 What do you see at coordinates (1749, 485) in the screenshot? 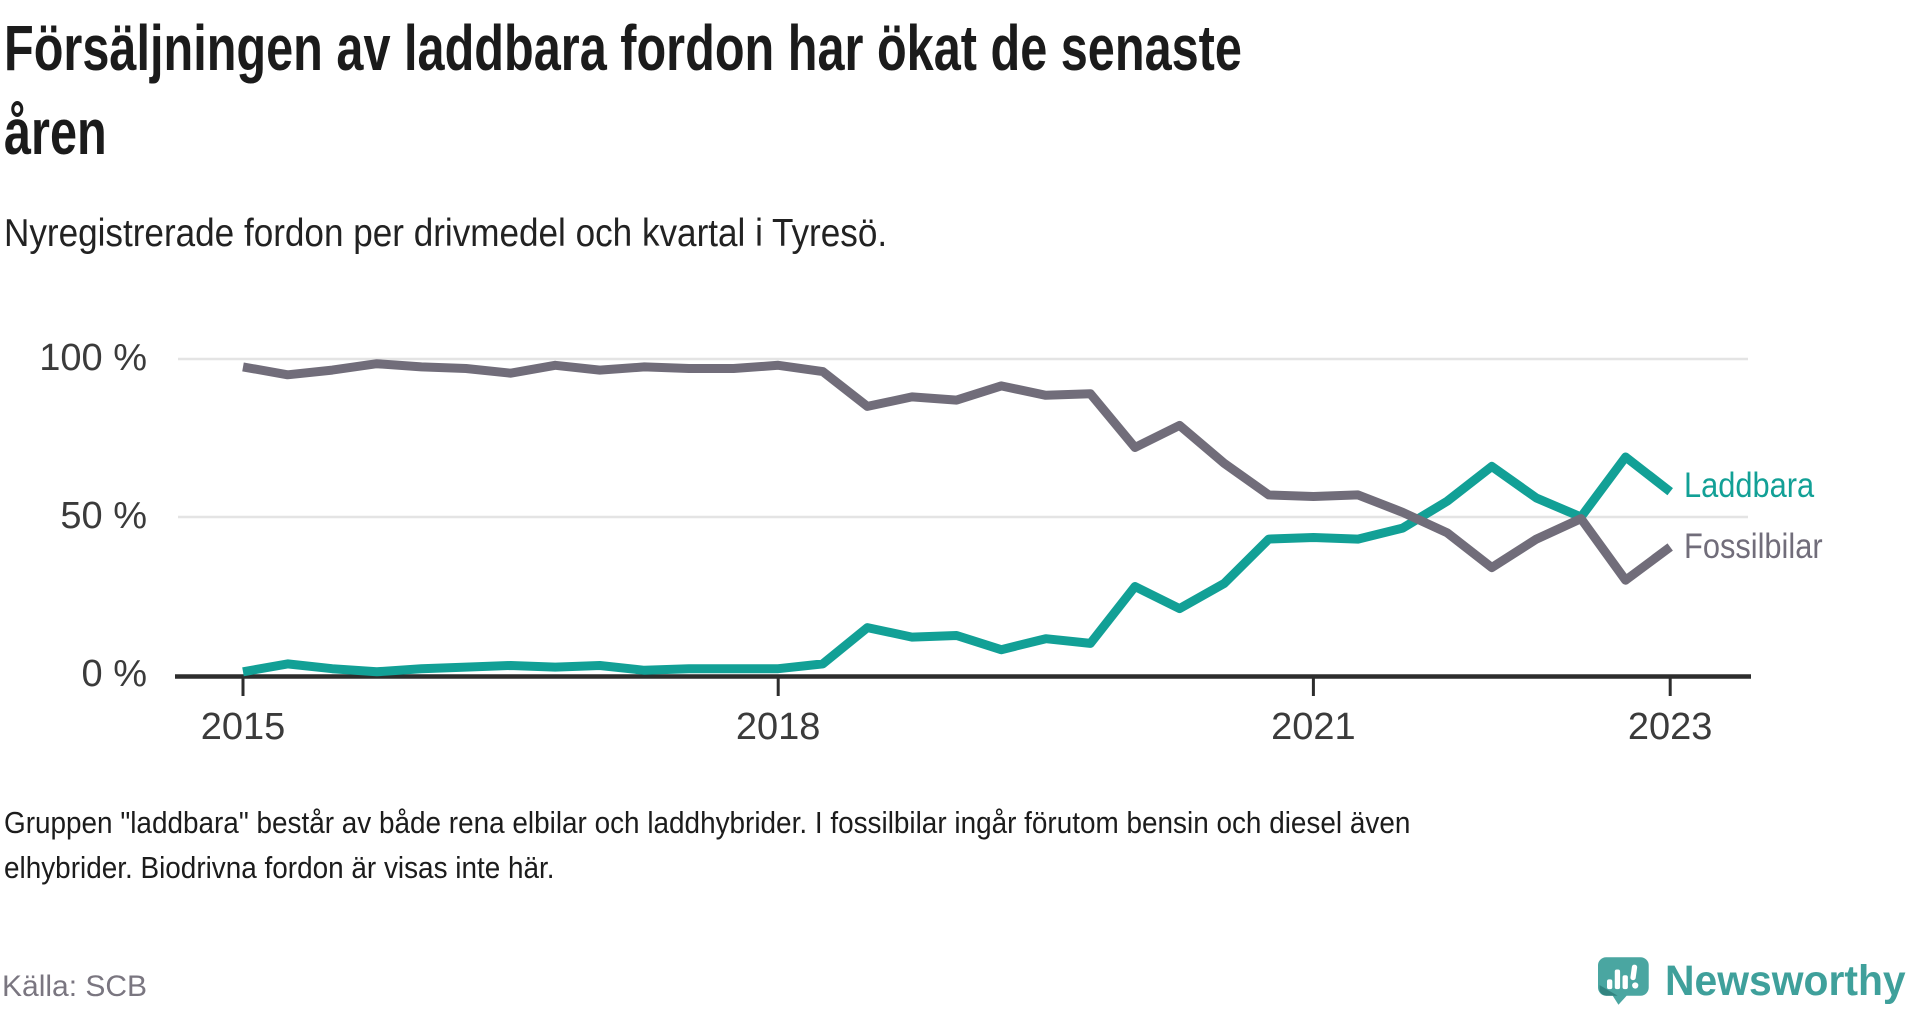
I see `legend-label-laddbara: Laddbara` at bounding box center [1749, 485].